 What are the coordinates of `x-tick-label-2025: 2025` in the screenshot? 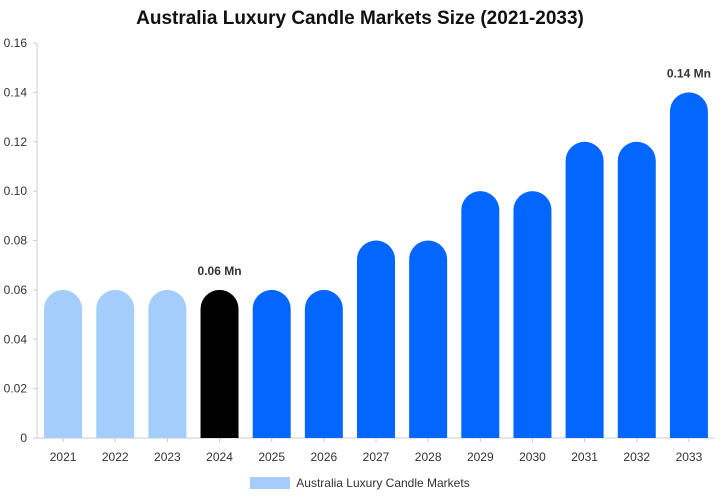 It's located at (271, 457).